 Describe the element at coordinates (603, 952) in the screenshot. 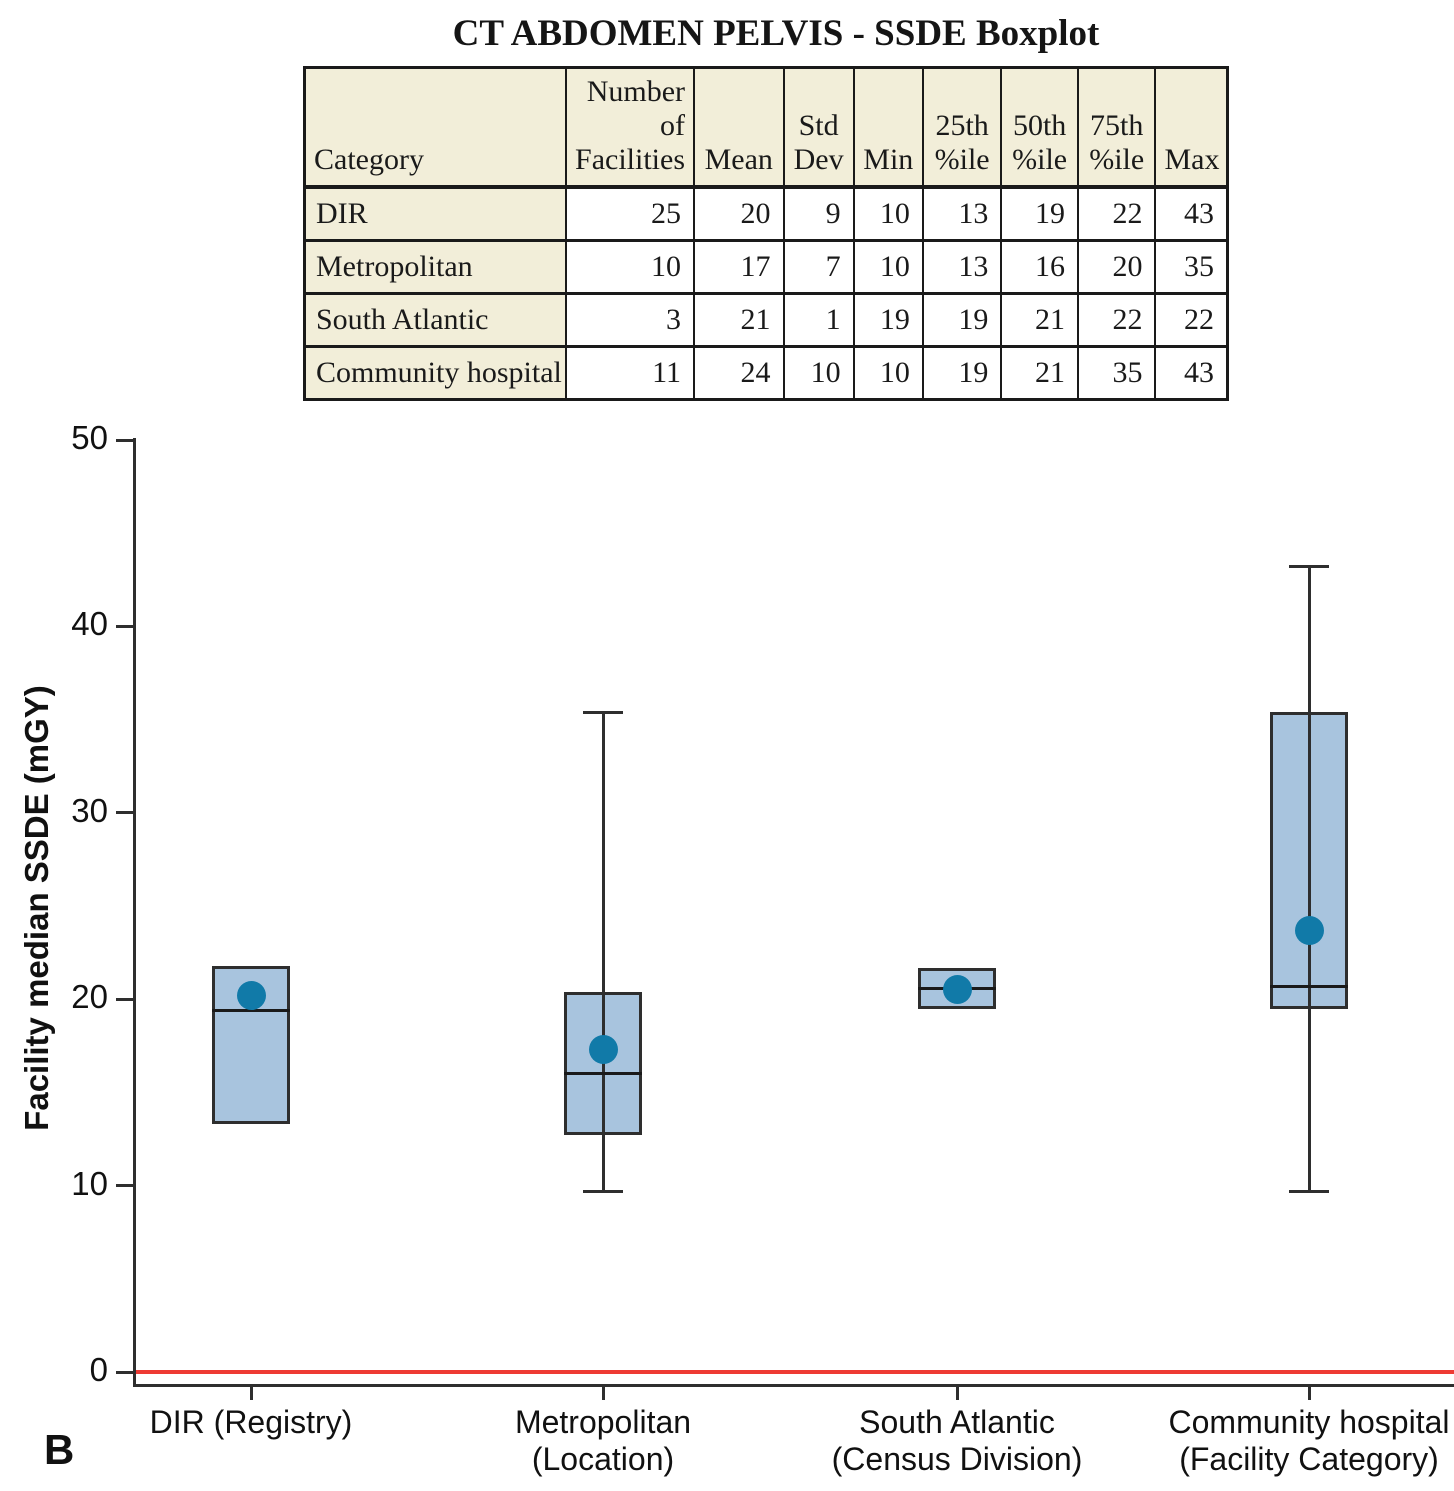

I see `whisker-metropolitan` at that location.